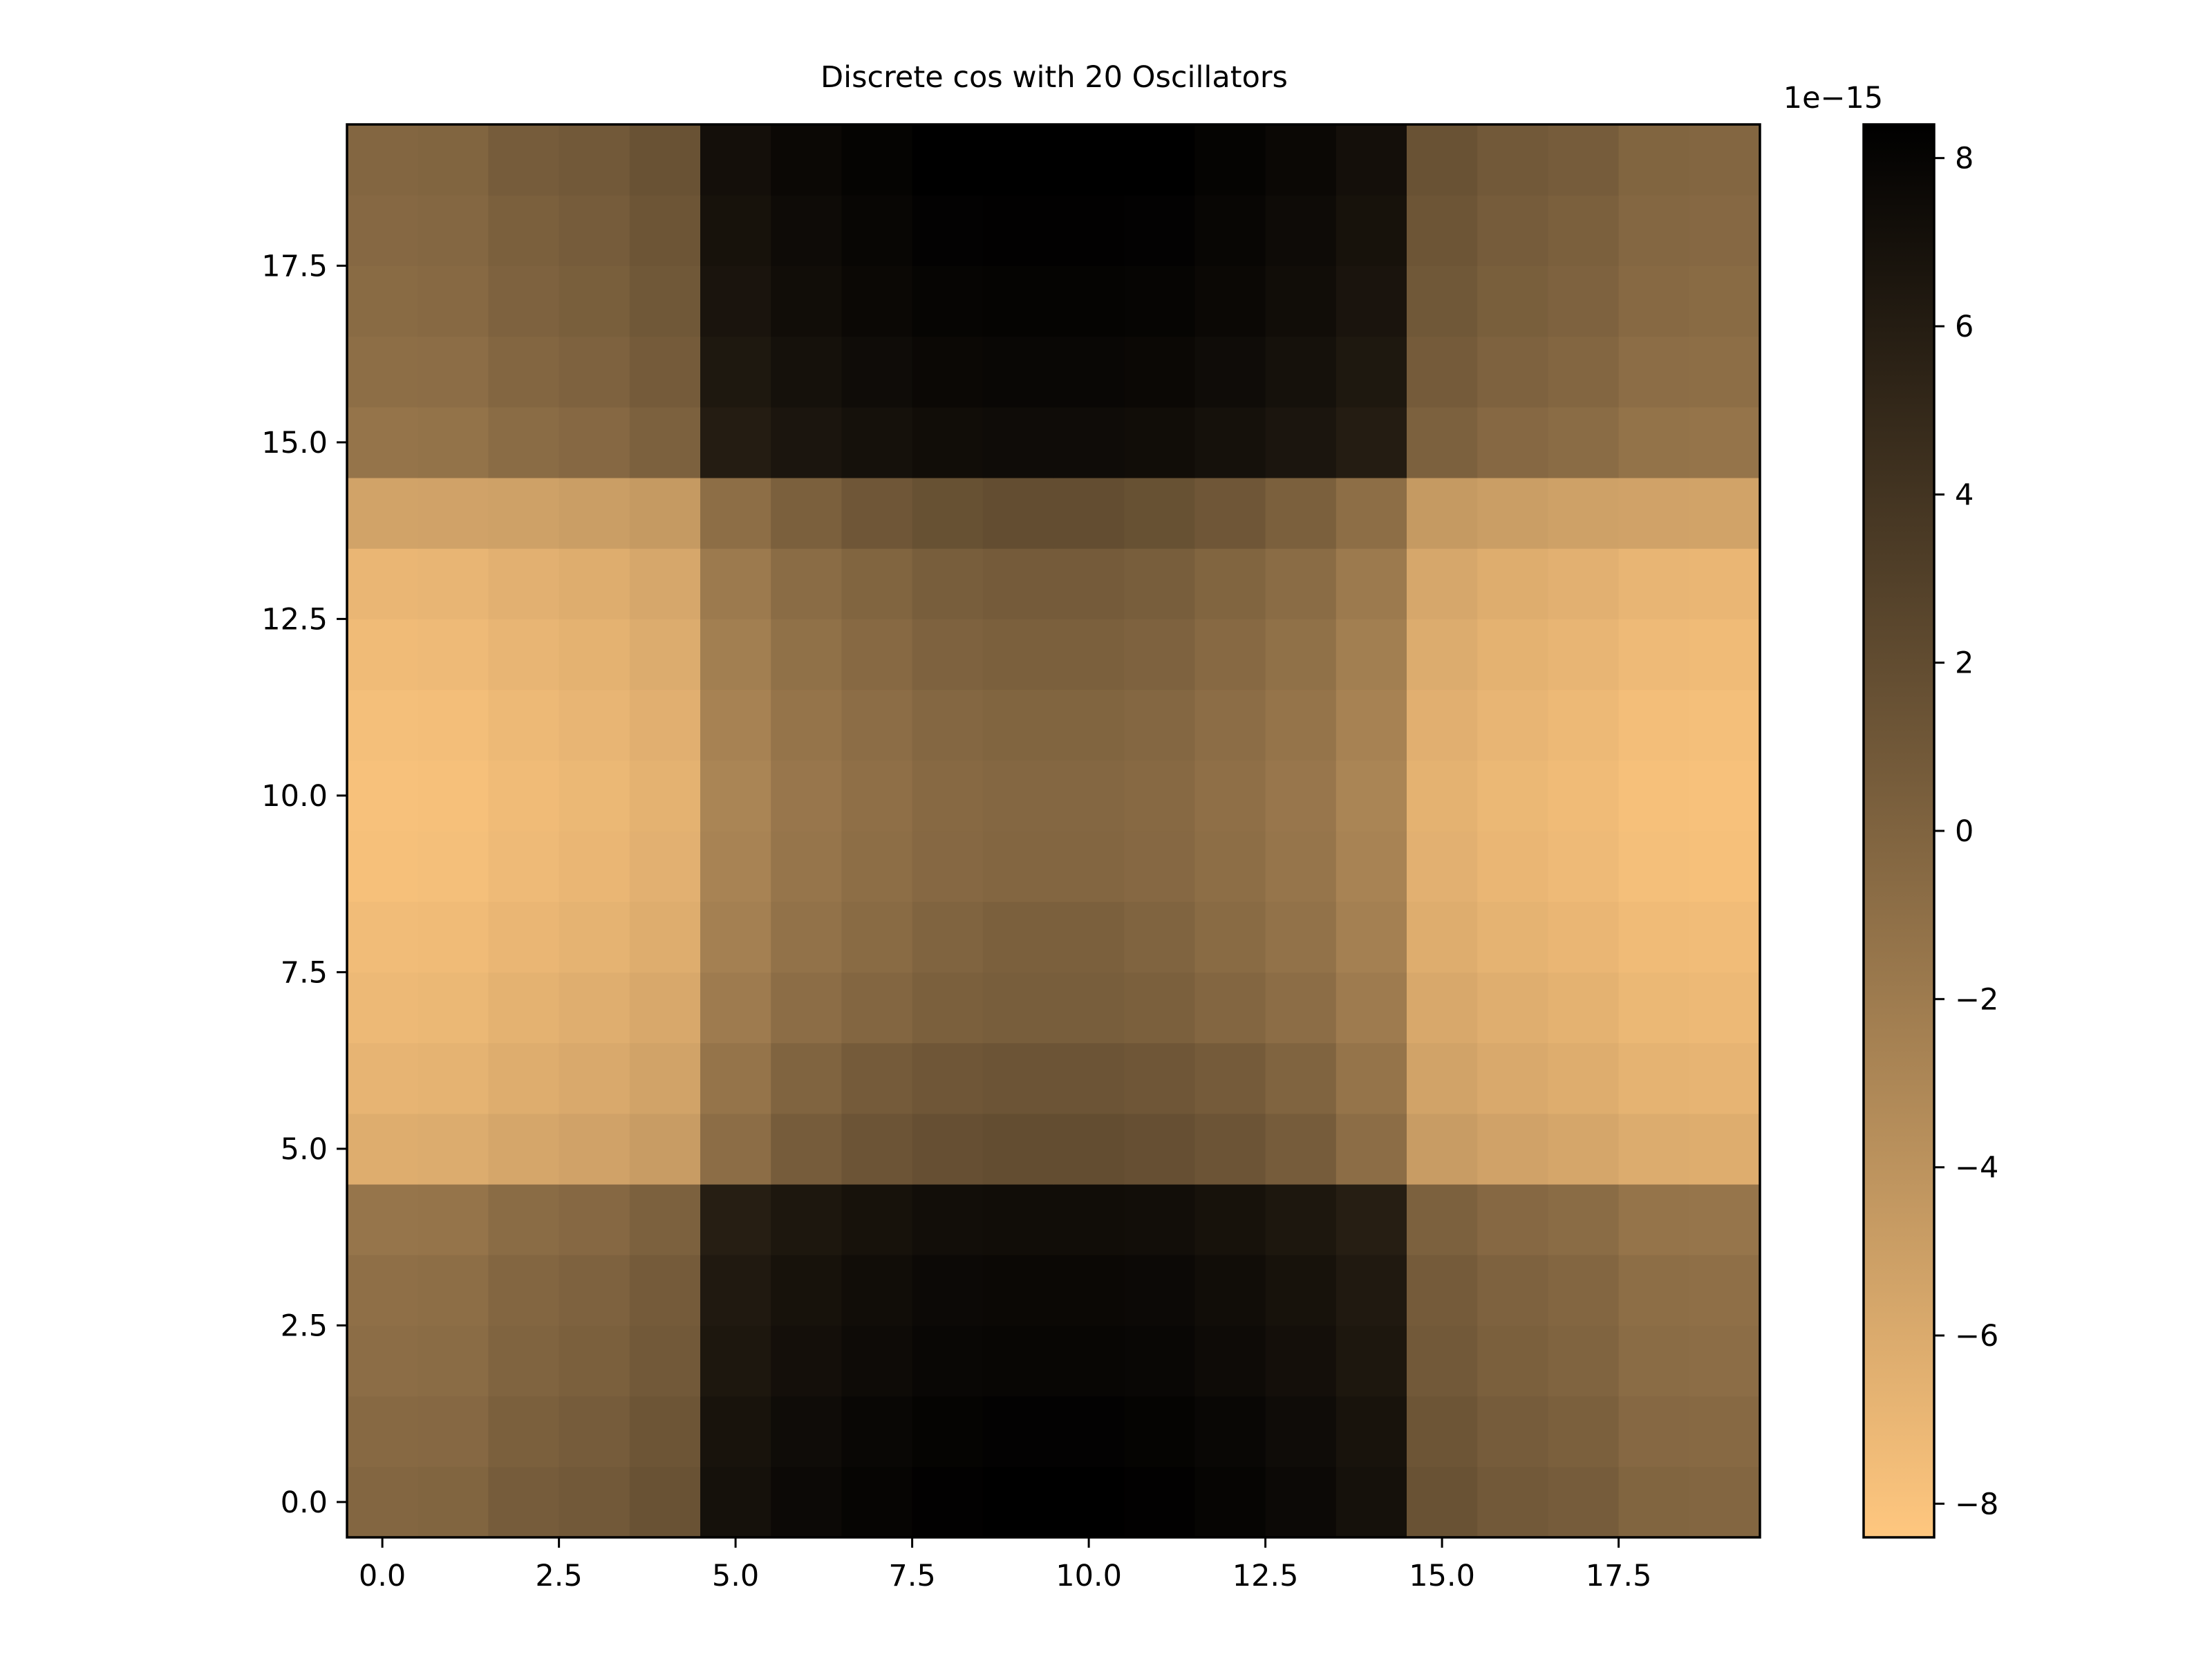  What do you see at coordinates (383, 1576) in the screenshot?
I see `x-tick-label: 0.0` at bounding box center [383, 1576].